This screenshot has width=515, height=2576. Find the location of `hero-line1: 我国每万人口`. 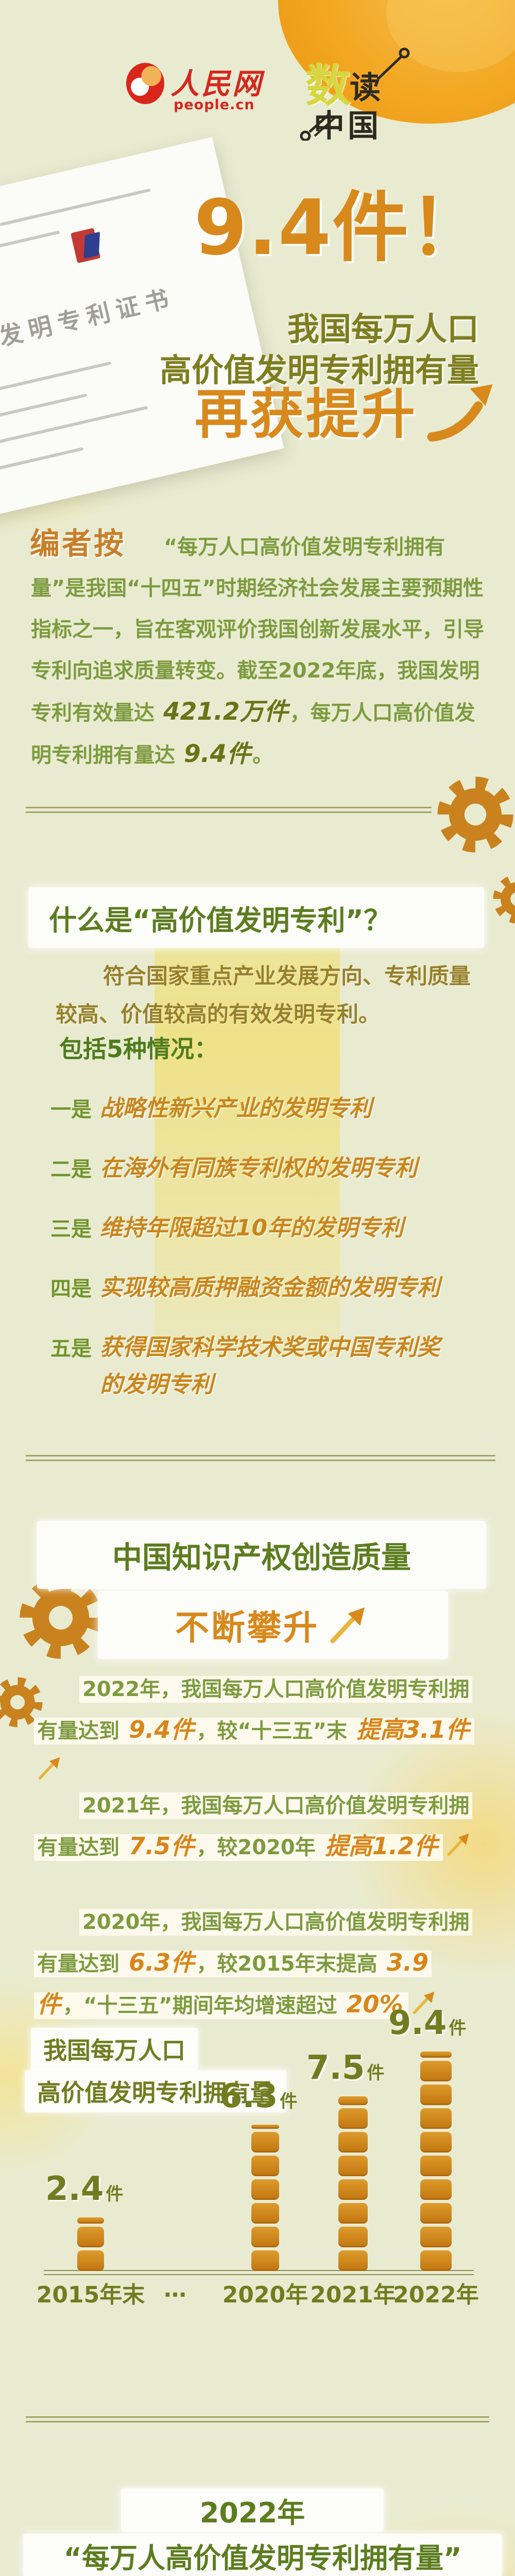

hero-line1: 我国每万人口 is located at coordinates (383, 329).